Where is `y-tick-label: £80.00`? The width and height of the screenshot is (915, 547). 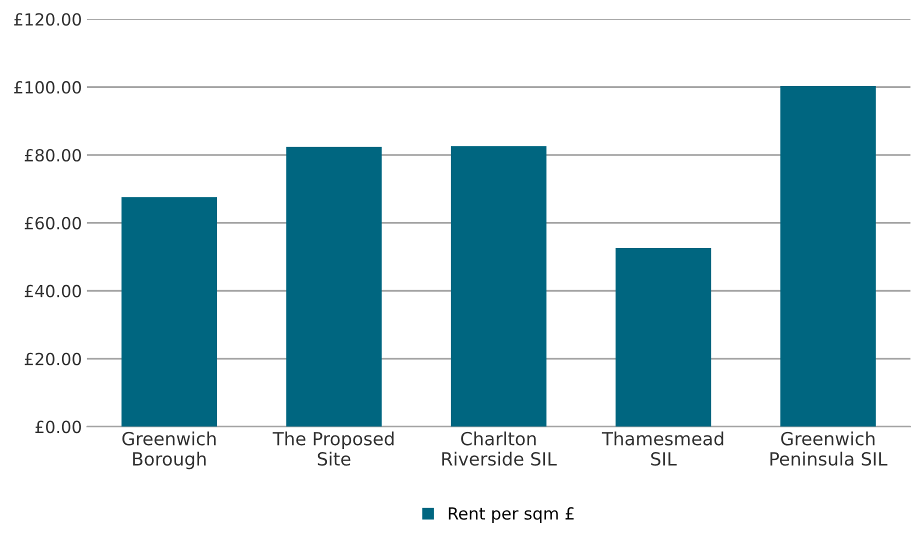 y-tick-label: £80.00 is located at coordinates (52, 155).